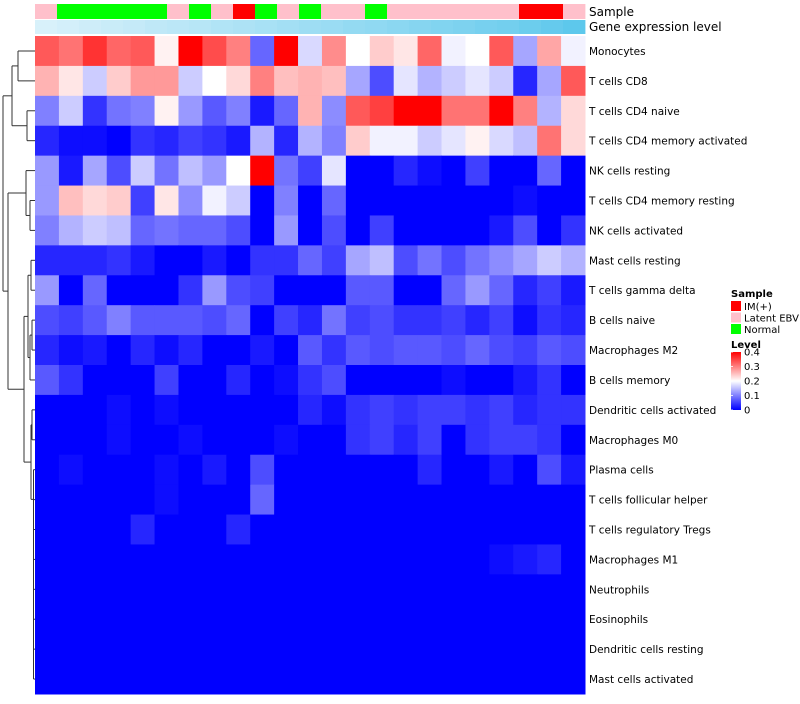  What do you see at coordinates (762, 330) in the screenshot?
I see `legend-sample-label: Normal` at bounding box center [762, 330].